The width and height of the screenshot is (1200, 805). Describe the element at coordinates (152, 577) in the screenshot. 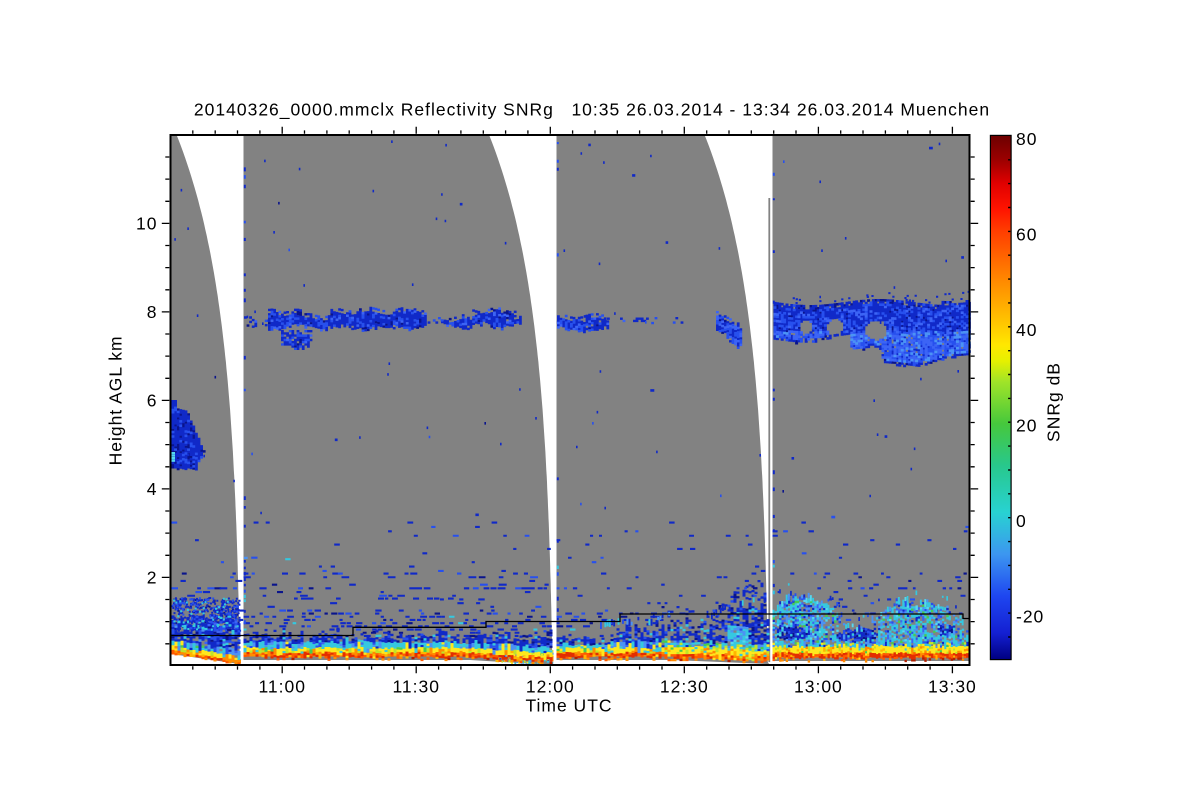

I see `svg-text: 2` at that location.